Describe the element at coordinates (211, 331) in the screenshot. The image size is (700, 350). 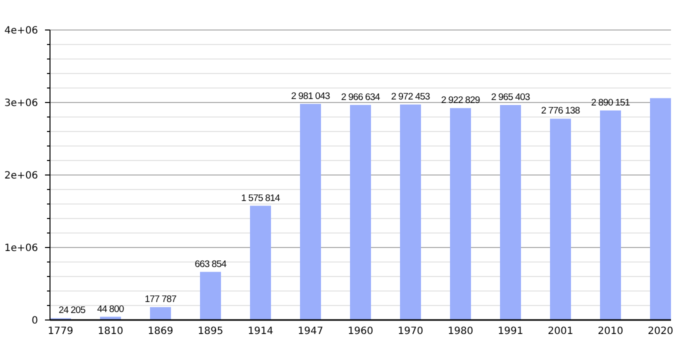
I see `x-tick-label: 1895` at that location.